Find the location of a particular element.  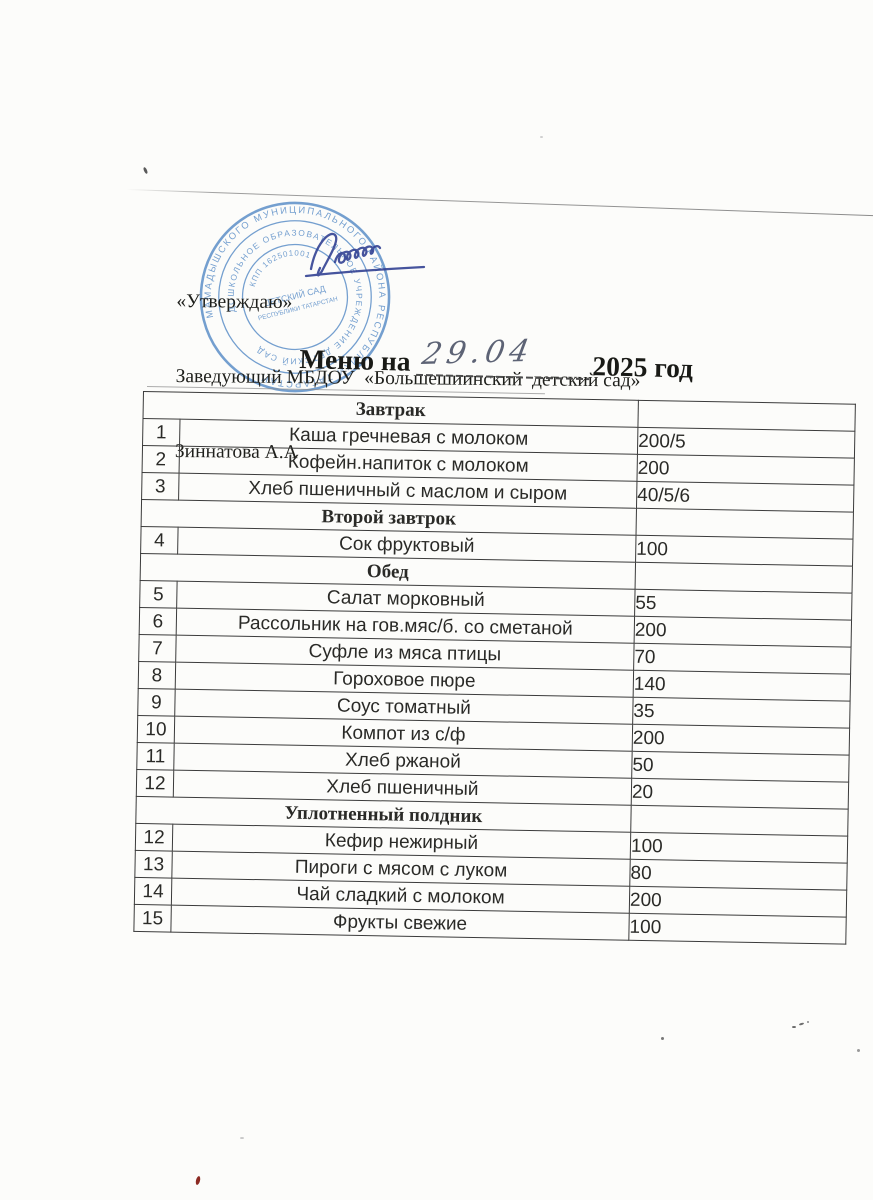

amount-cell: 200/5 is located at coordinates (746, 443).